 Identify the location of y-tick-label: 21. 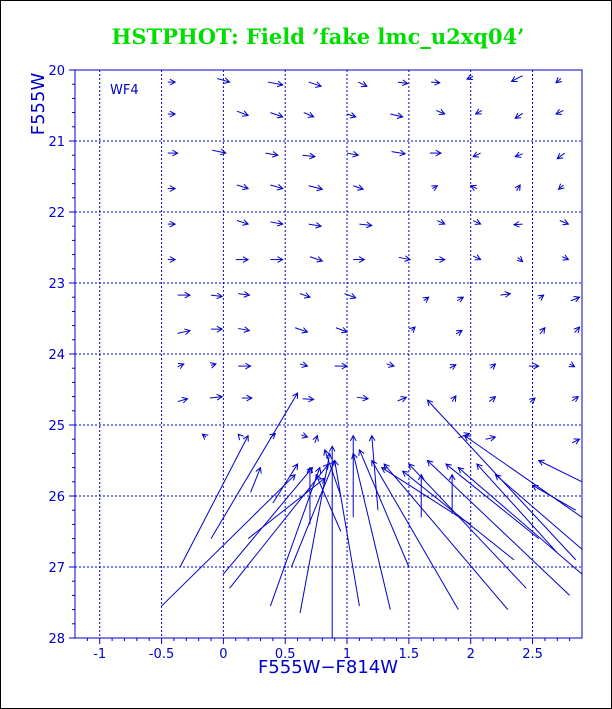
(56, 142).